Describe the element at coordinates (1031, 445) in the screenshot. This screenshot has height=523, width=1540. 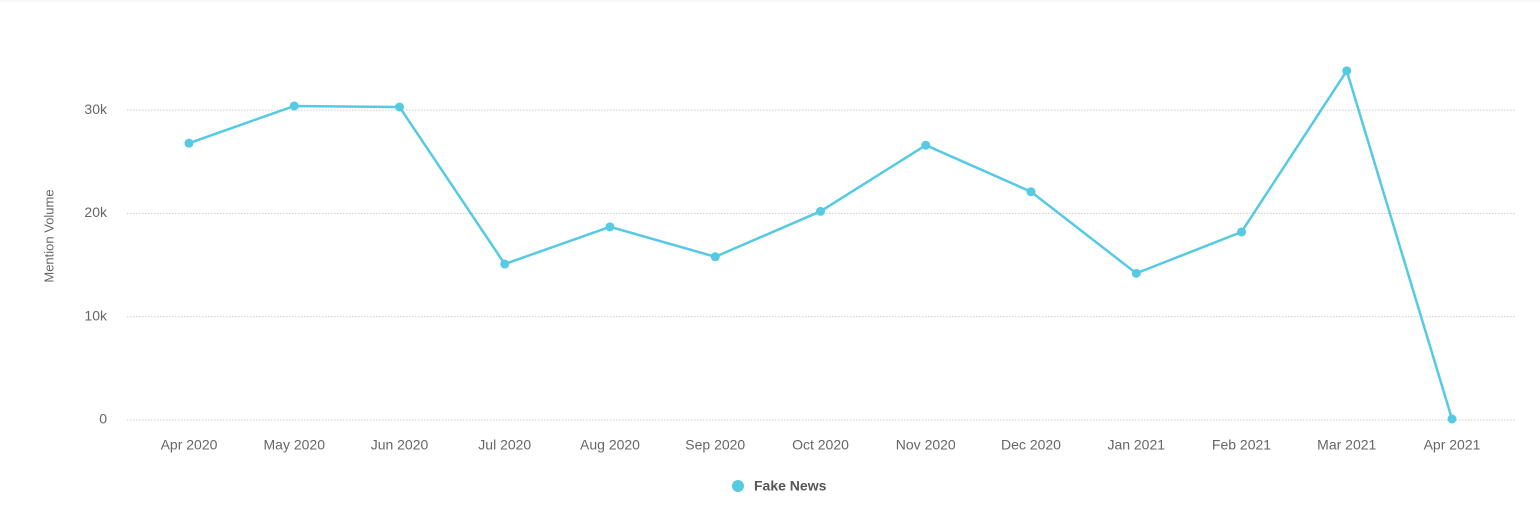
I see `x-tick-label: Dec 2020` at that location.